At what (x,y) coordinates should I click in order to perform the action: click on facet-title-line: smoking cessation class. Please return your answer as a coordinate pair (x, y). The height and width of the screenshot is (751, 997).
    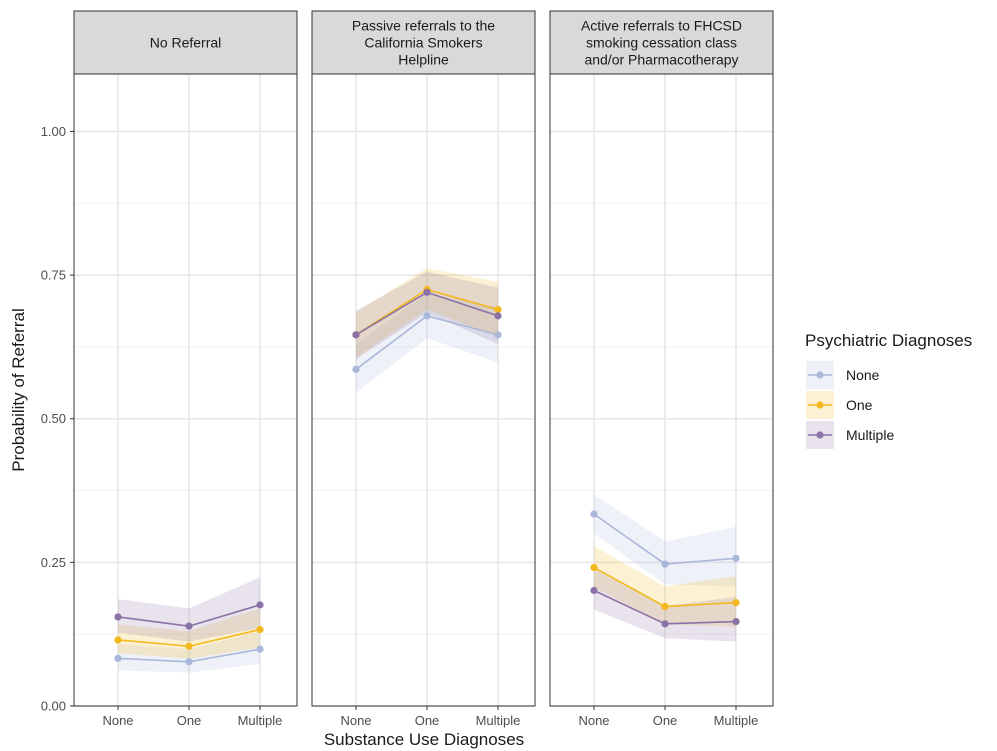
    Looking at the image, I should click on (661, 43).